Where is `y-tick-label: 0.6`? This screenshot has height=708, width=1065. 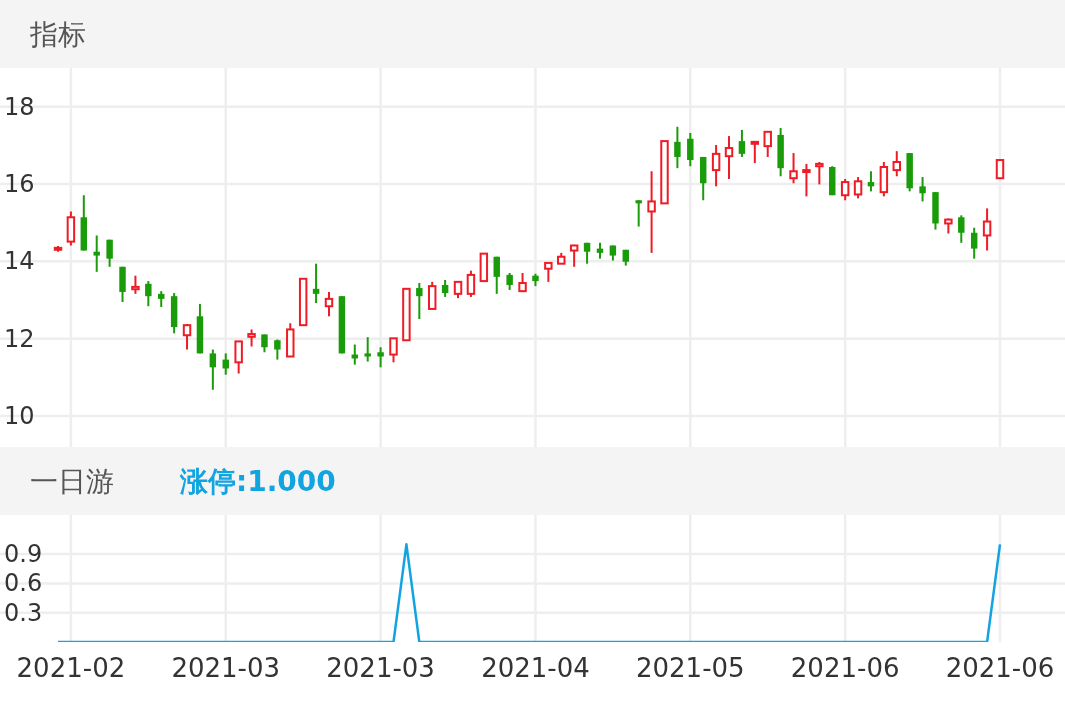 y-tick-label: 0.6 is located at coordinates (23, 583).